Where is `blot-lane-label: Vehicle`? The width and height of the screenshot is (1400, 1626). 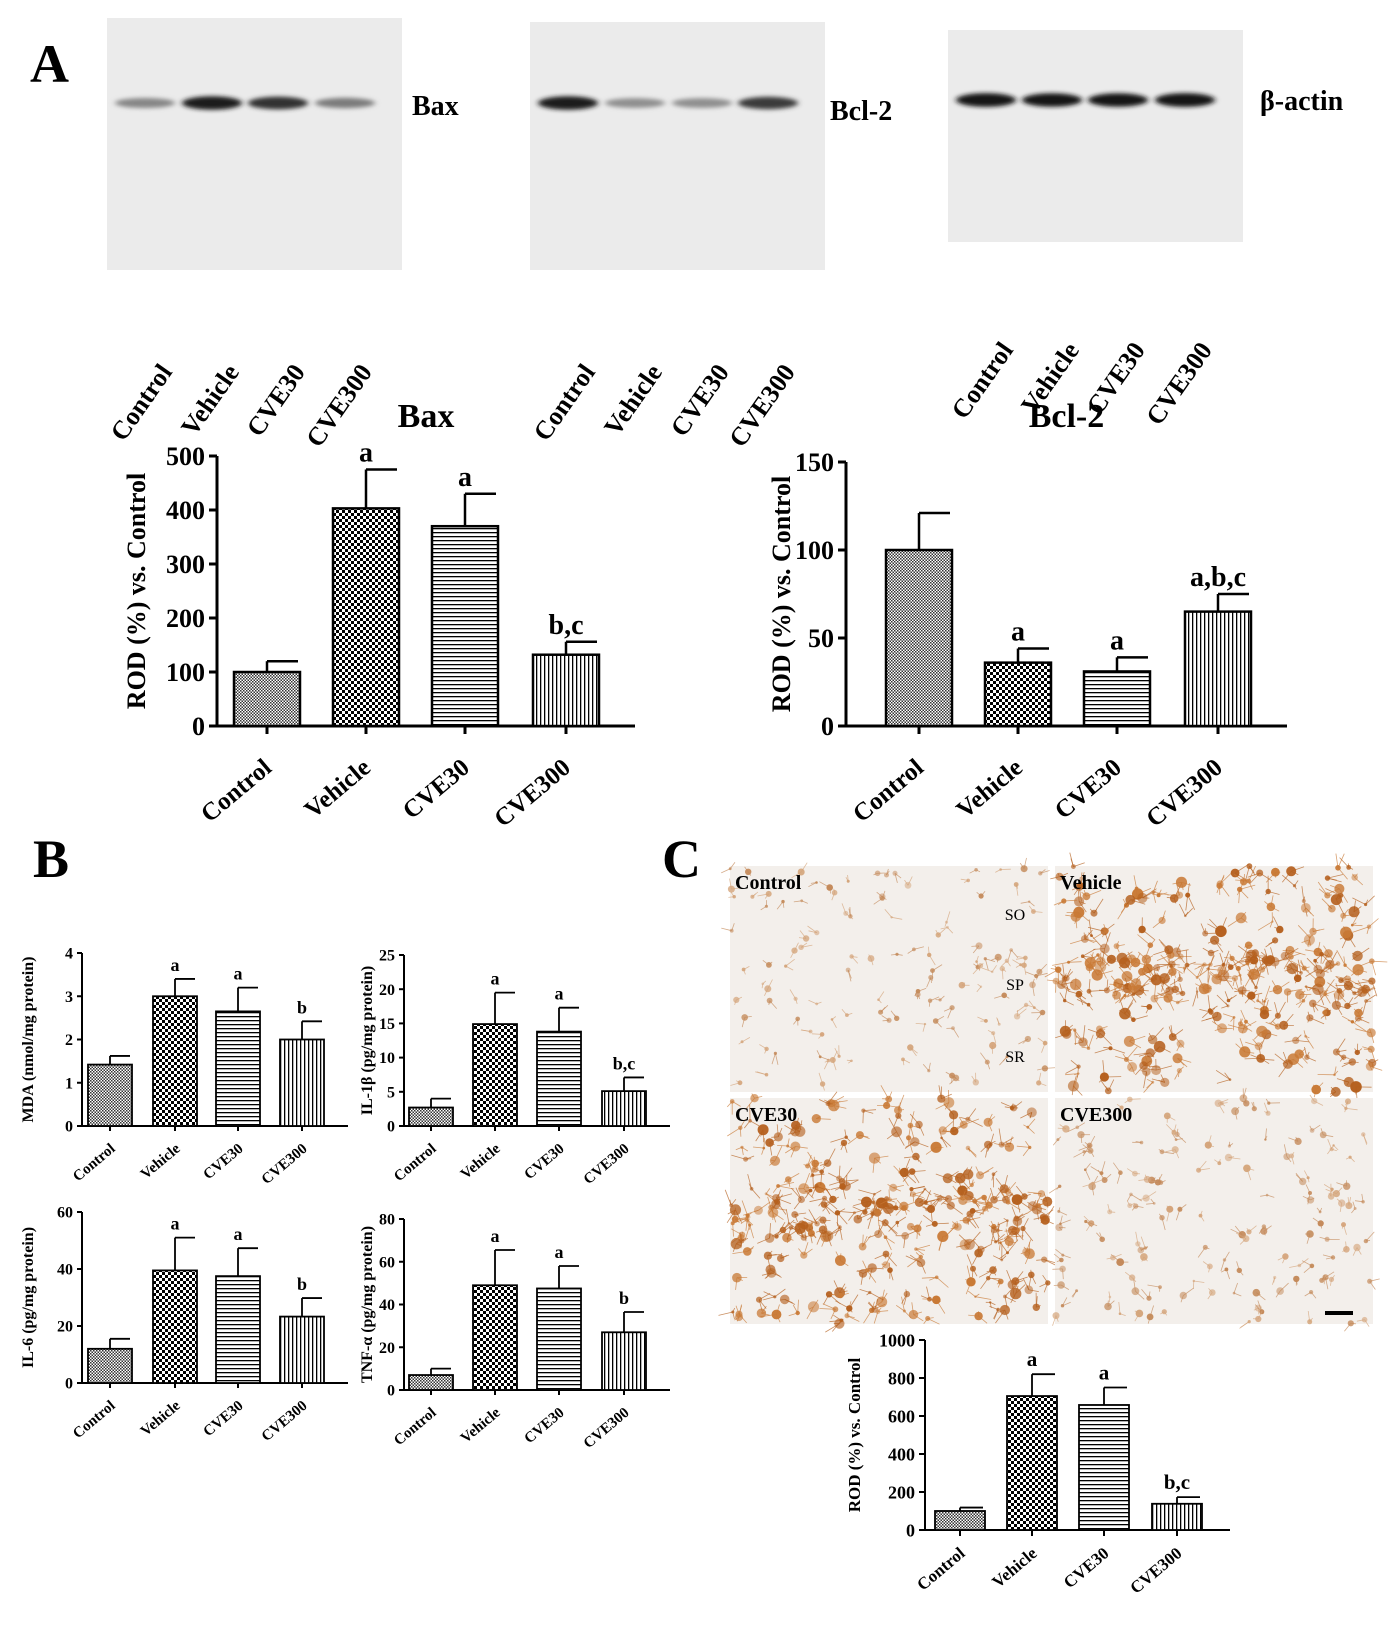 blot-lane-label: Vehicle is located at coordinates (633, 400).